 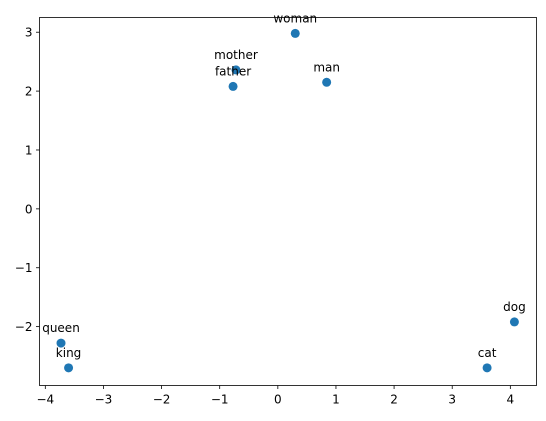 I want to click on x-tick-label: 3, so click(x=452, y=400).